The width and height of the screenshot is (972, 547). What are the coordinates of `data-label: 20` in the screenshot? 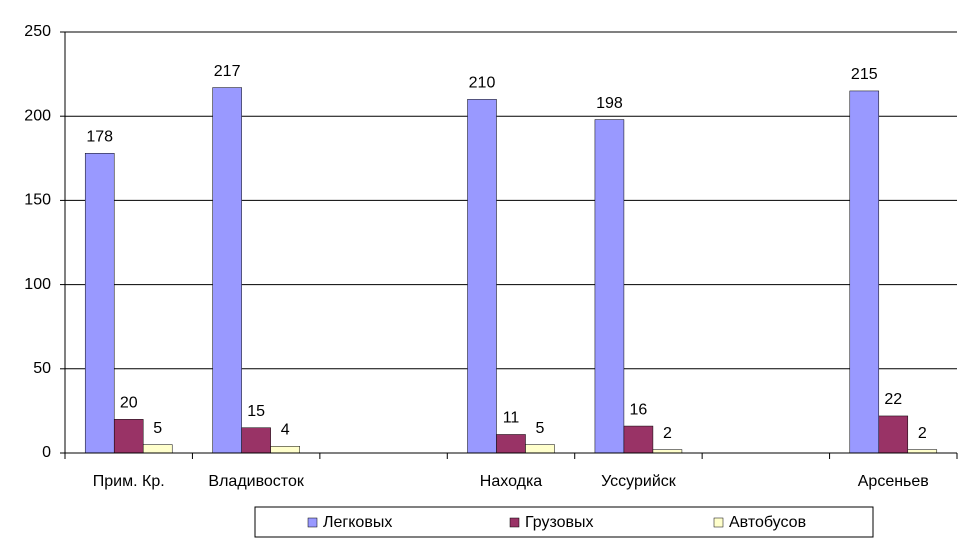 It's located at (129, 403).